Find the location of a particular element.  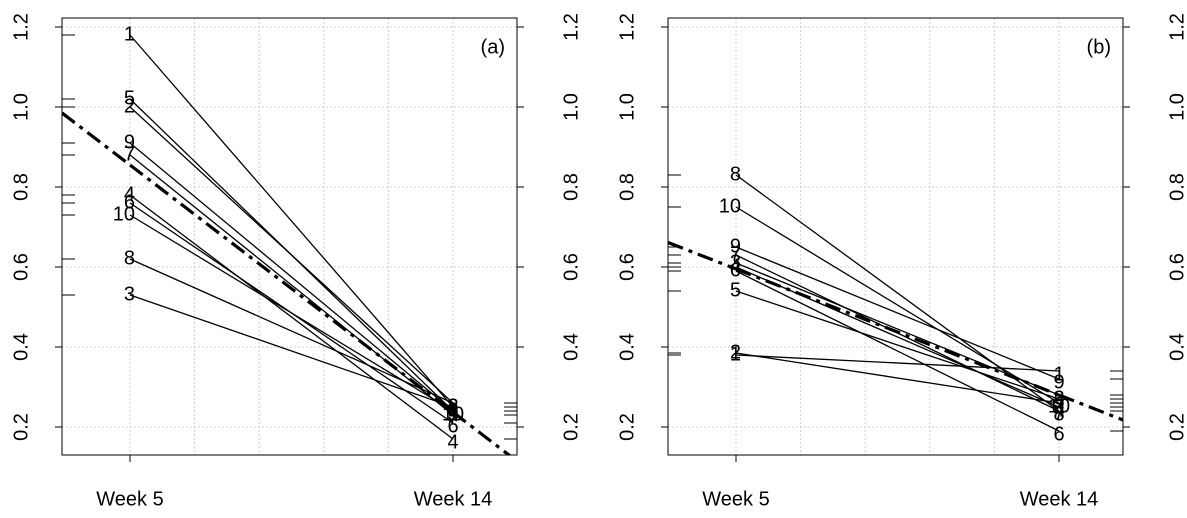

panel-label: (a) is located at coordinates (493, 47).